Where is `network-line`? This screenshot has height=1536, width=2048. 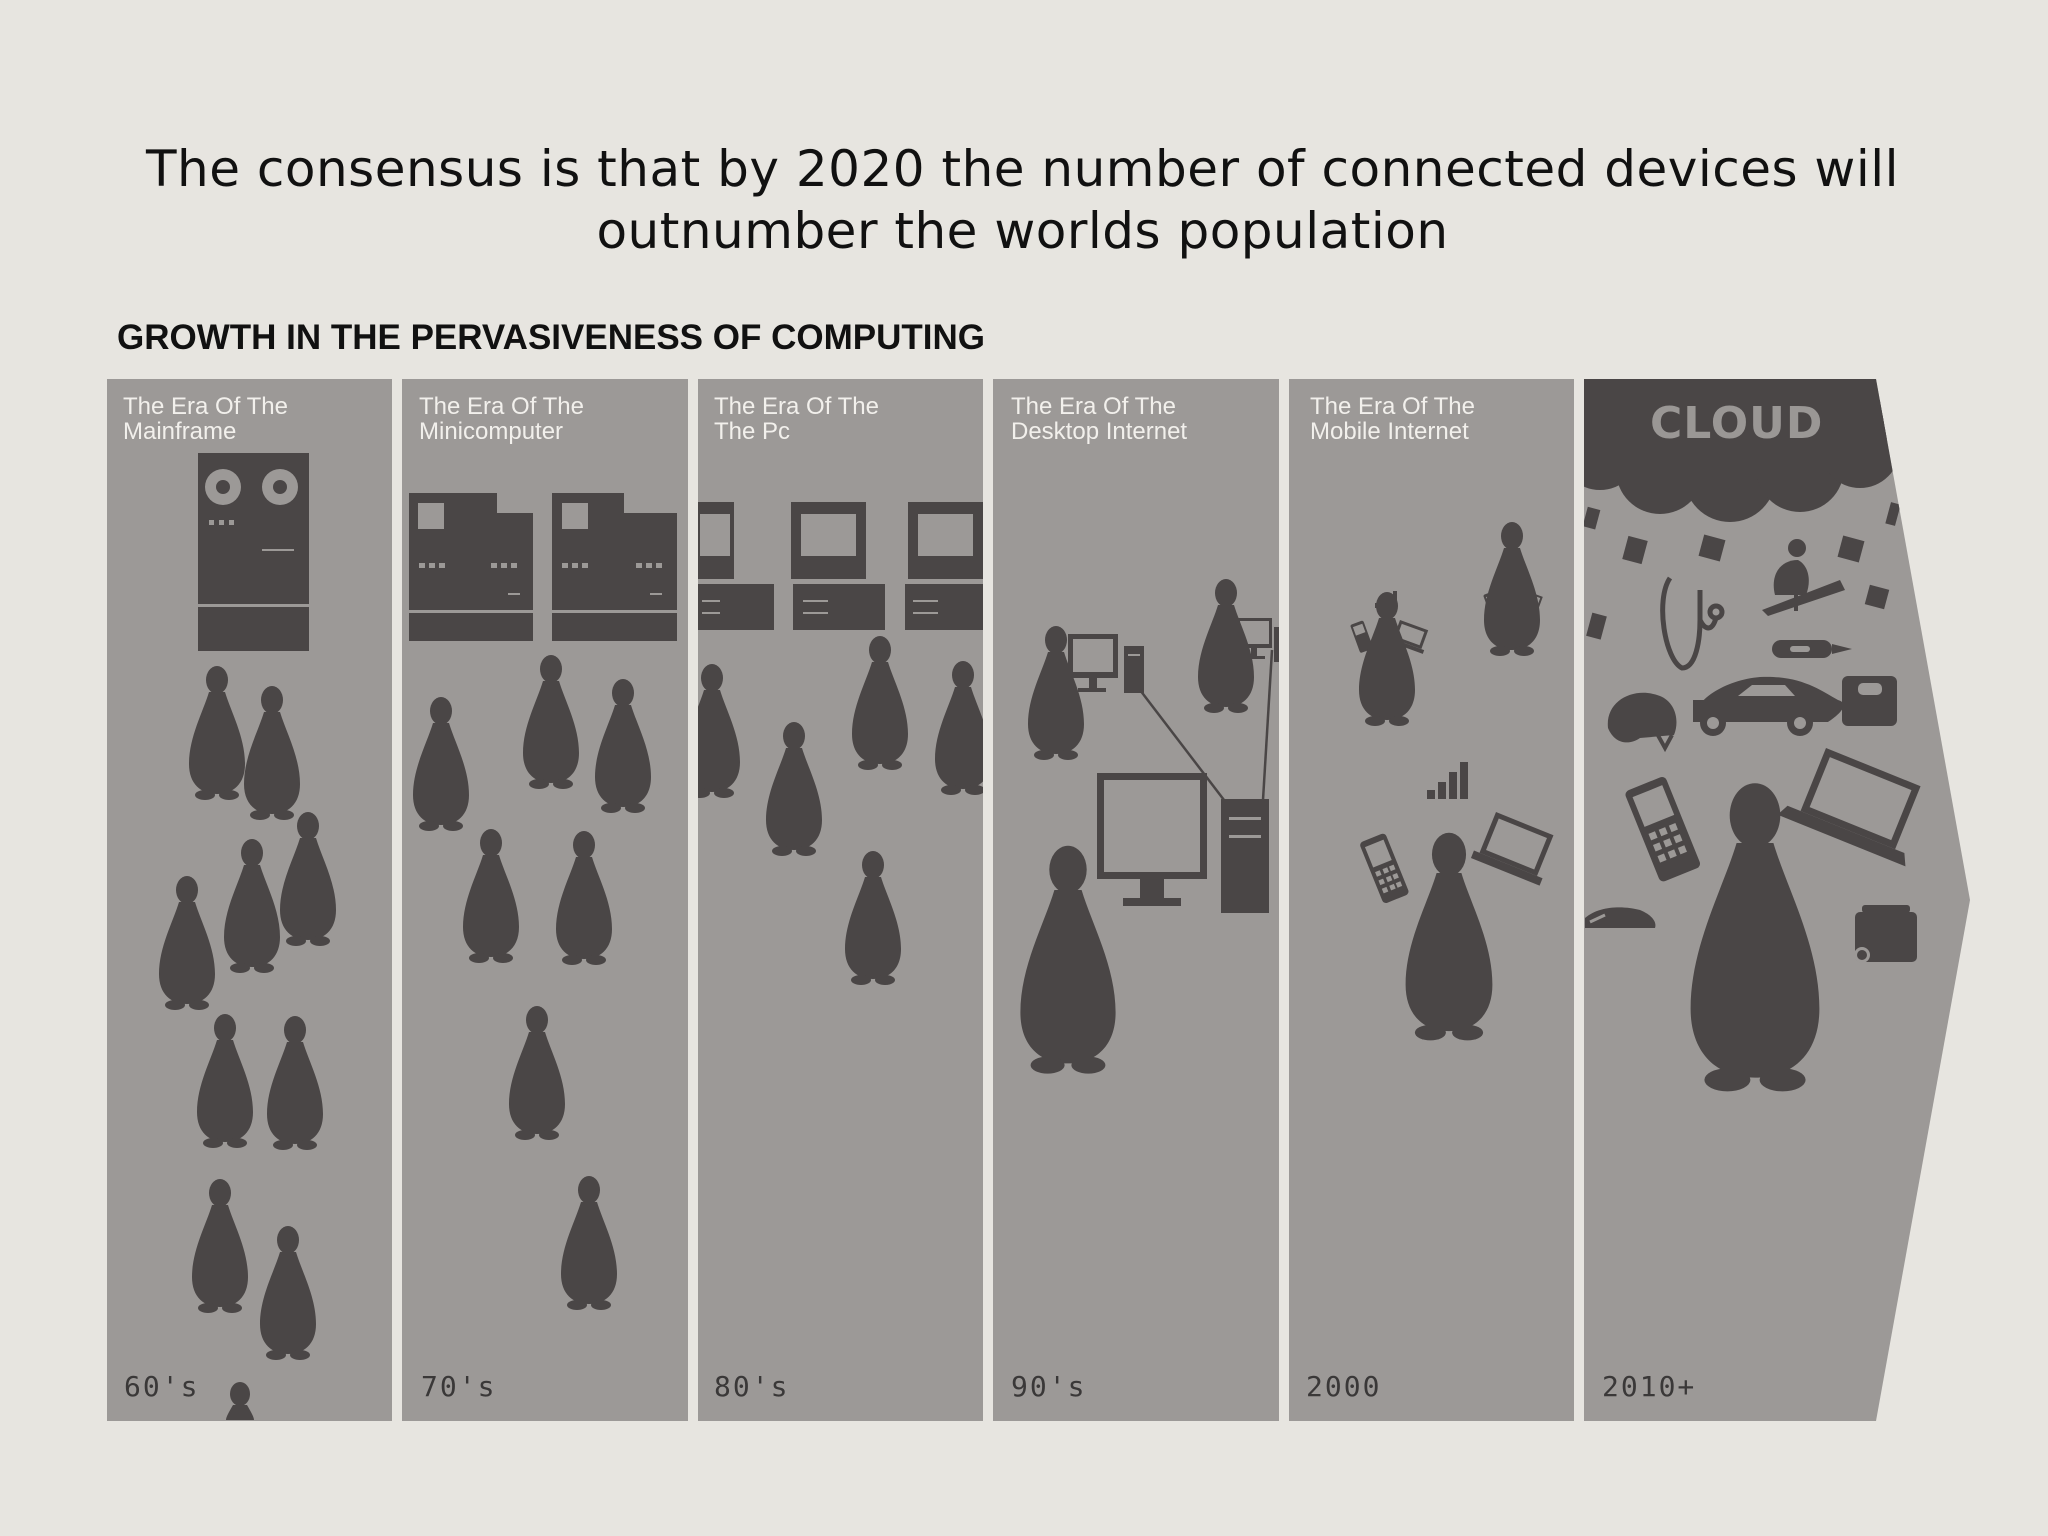
network-line is located at coordinates (1206, 725).